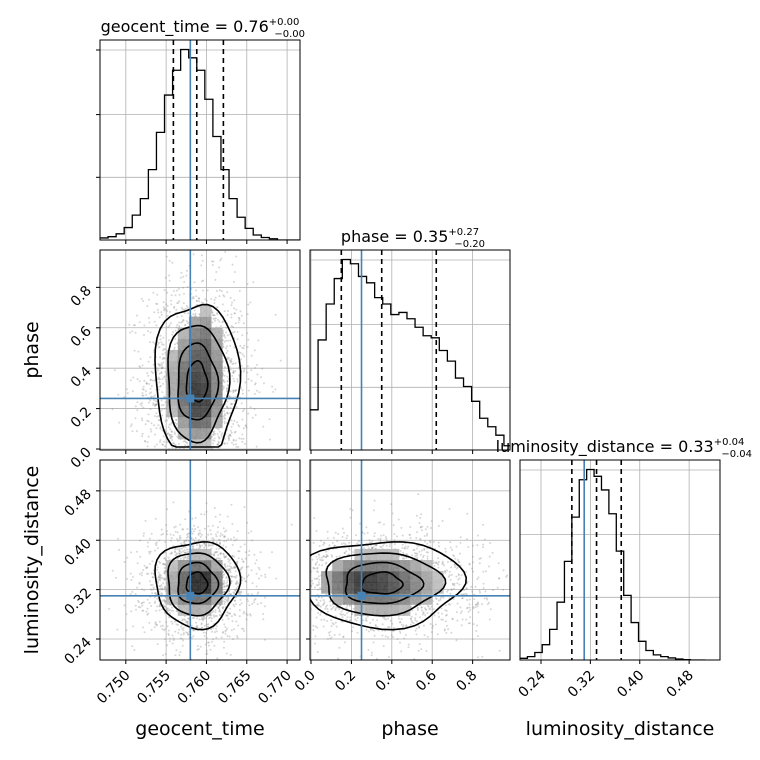 The width and height of the screenshot is (760, 760). What do you see at coordinates (200, 27) in the screenshot?
I see `title-geocent-time: geocent_time = 0.76+0.00` at bounding box center [200, 27].